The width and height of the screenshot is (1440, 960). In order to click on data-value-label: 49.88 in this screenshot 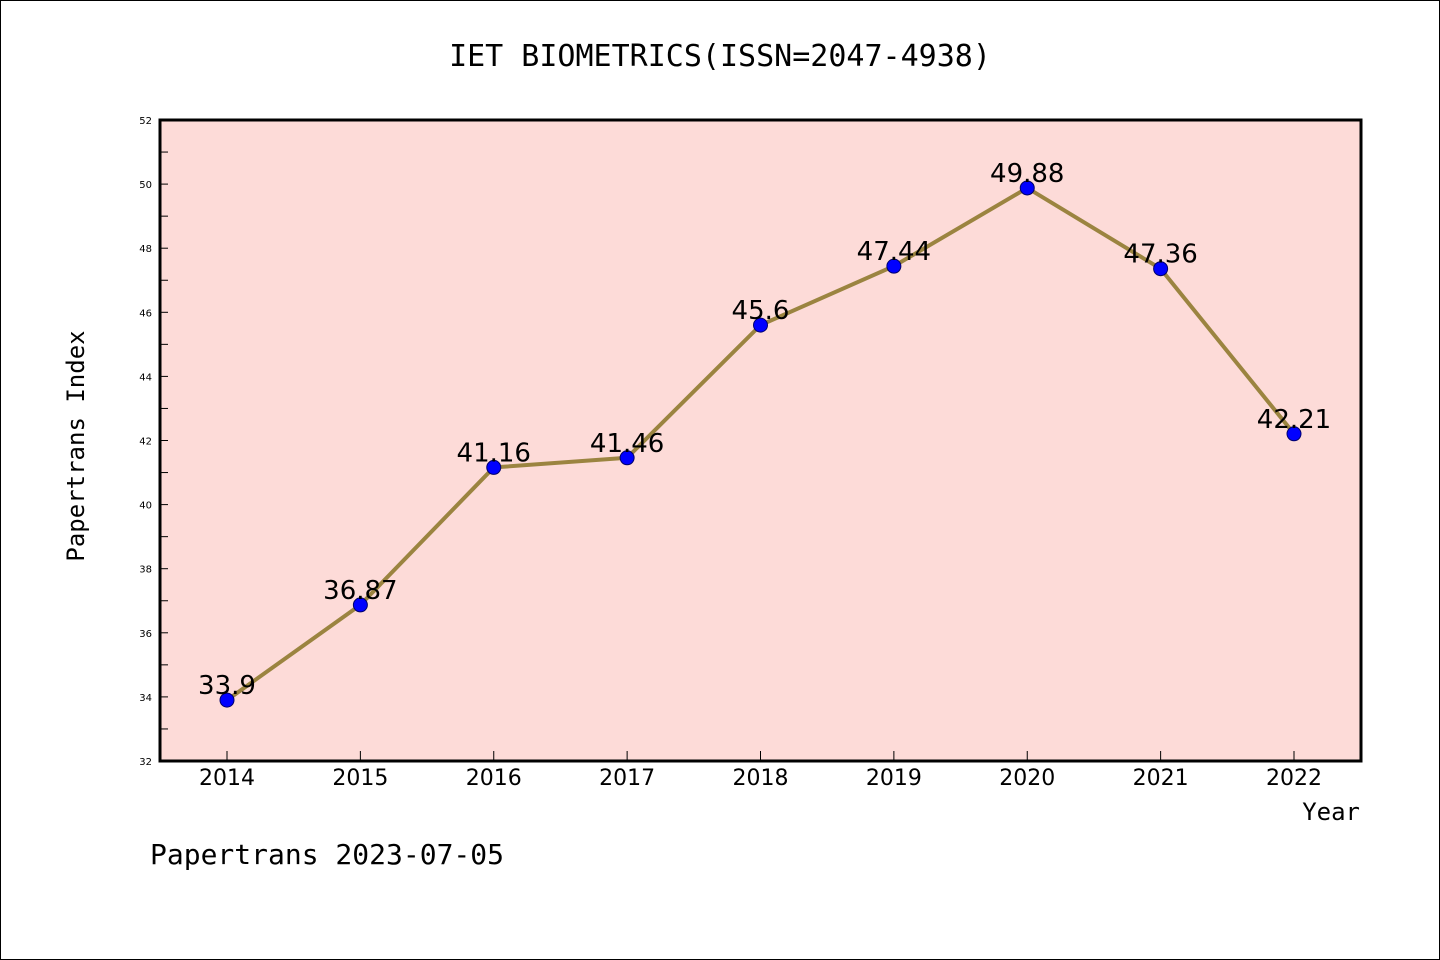, I will do `click(1027, 174)`.